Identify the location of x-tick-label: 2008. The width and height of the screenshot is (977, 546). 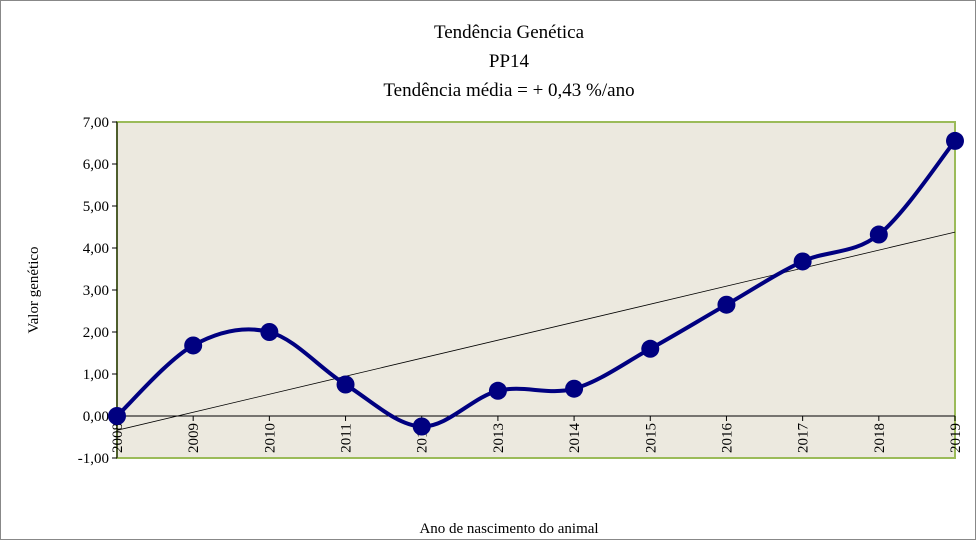
(118, 438).